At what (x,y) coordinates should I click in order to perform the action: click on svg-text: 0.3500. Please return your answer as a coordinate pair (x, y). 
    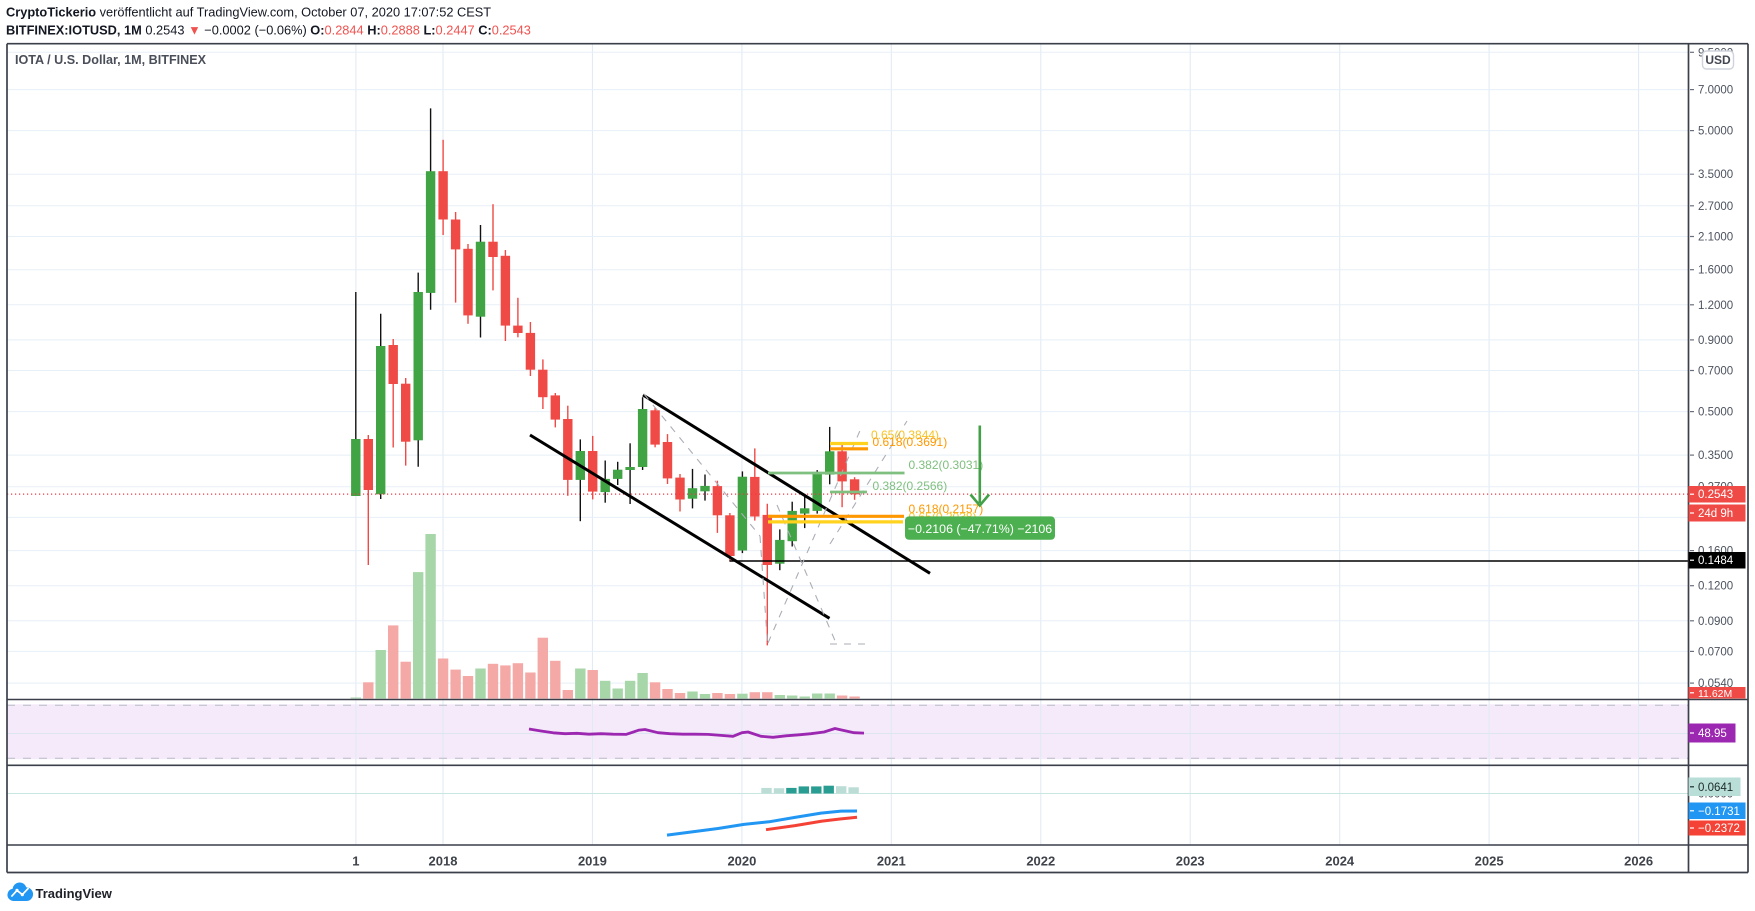
    Looking at the image, I should click on (1715, 456).